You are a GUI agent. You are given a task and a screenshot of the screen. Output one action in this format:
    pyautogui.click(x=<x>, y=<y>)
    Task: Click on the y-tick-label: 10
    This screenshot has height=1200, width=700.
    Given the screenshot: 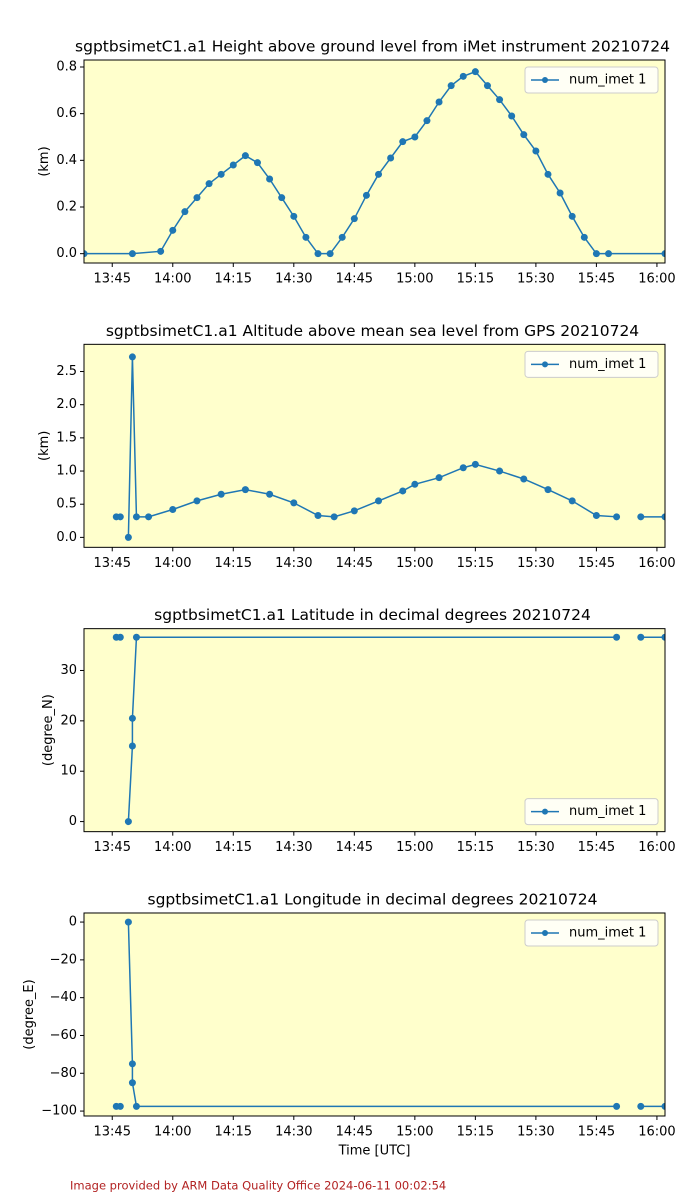 What is the action you would take?
    pyautogui.click(x=68, y=771)
    